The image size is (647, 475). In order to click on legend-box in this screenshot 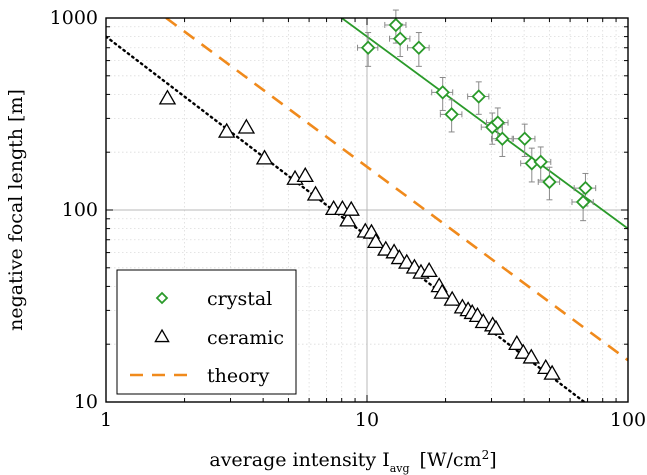, I will do `click(206, 332)`.